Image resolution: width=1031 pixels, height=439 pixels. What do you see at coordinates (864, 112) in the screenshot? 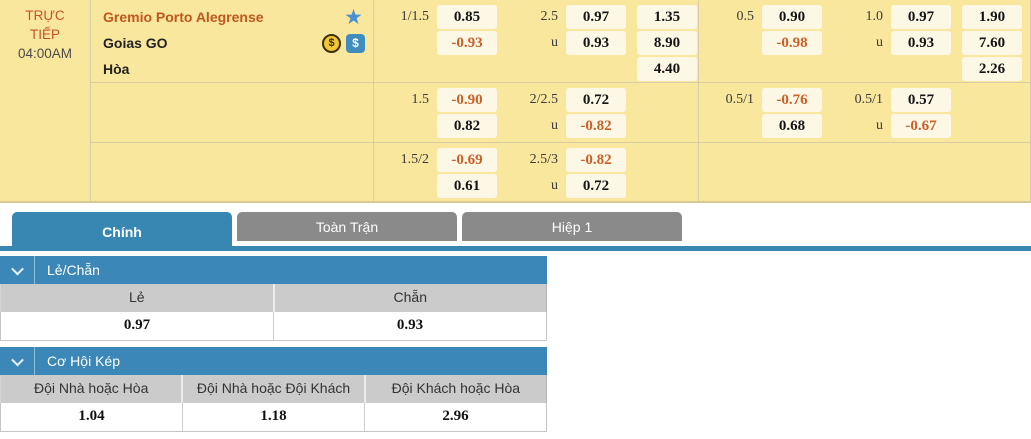
I see `block2-right-odds: 0.5/1 -0.76 0.5/1 0.57 0.68 u -0.67` at bounding box center [864, 112].